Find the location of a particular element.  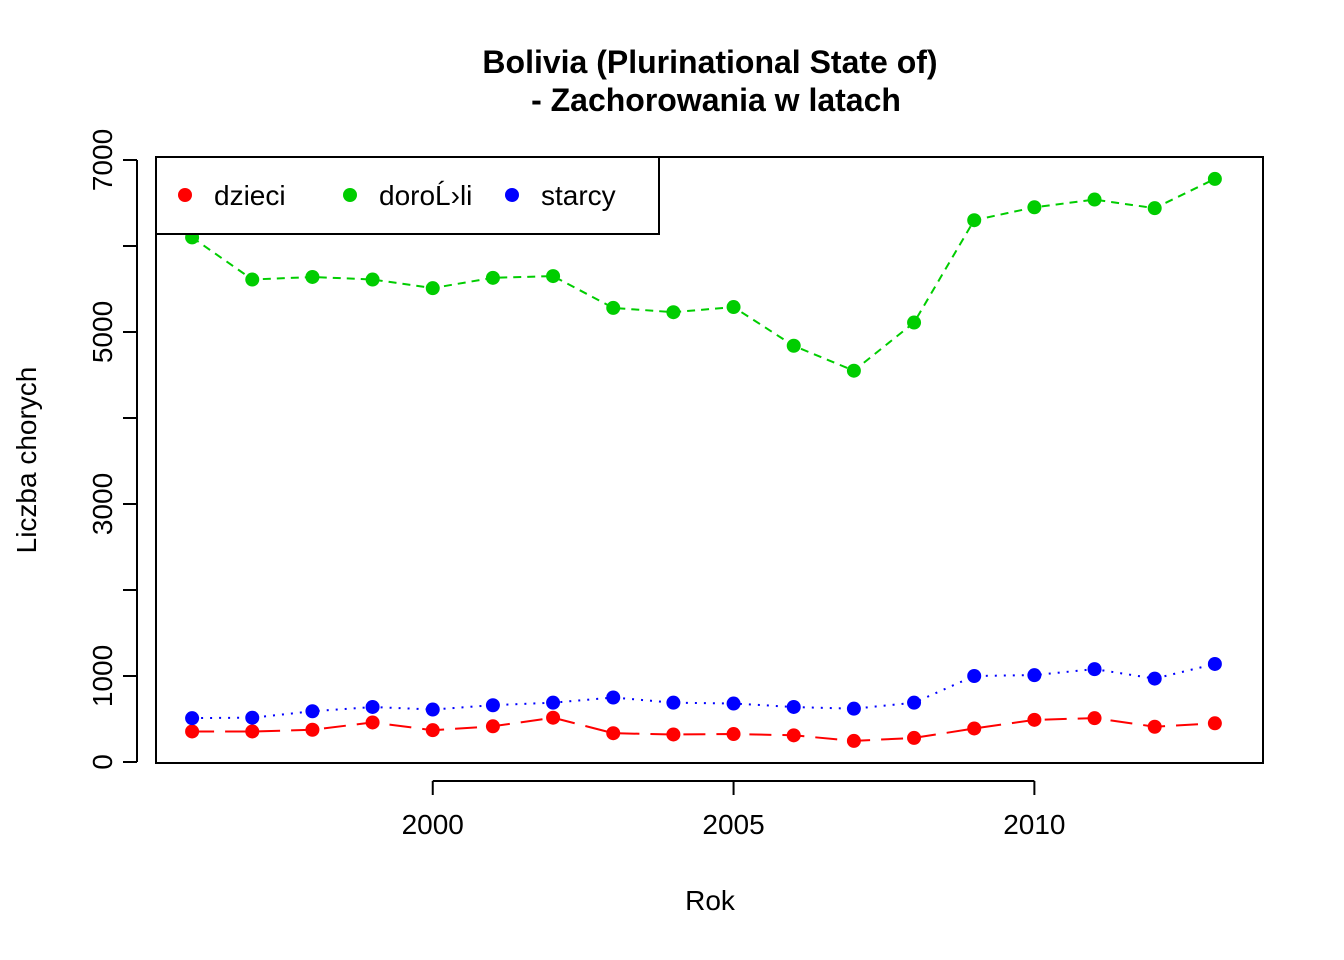

legend-entry-1: doroĹ›li is located at coordinates (407, 195).